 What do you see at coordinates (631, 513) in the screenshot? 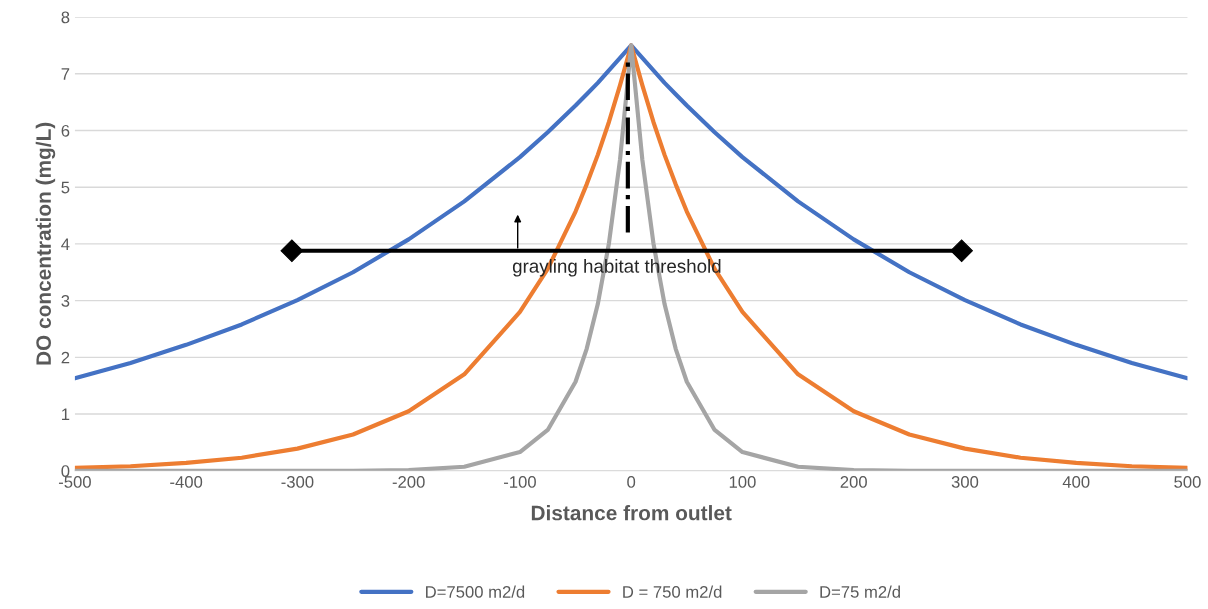
I see `x-axis-title: Distance from outlet` at bounding box center [631, 513].